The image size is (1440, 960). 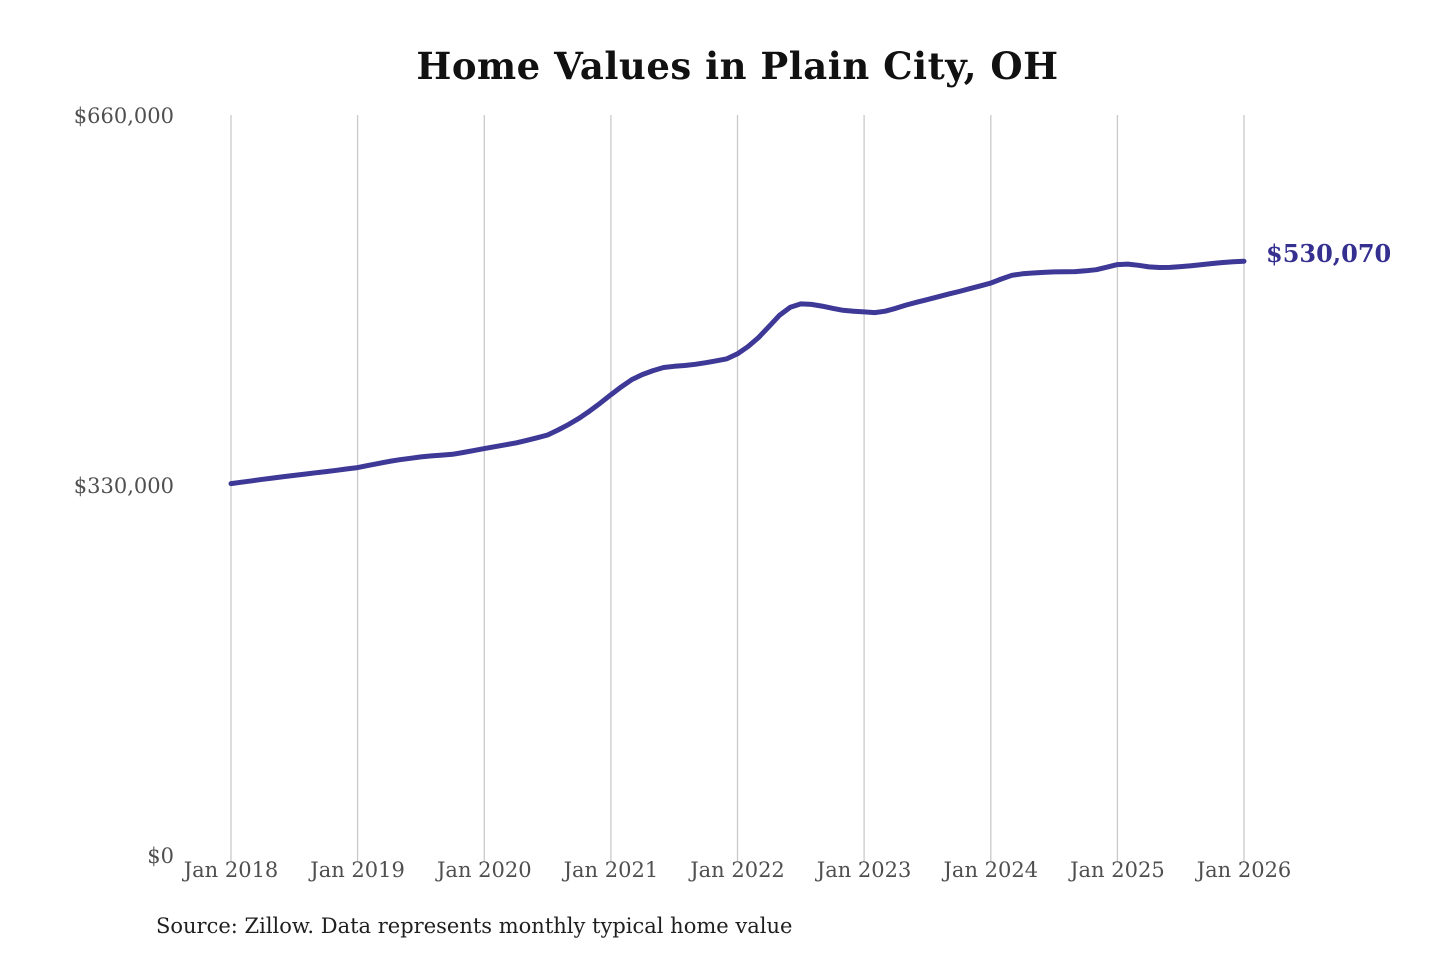 I want to click on x-tick-label: Jan 2025, so click(x=1117, y=870).